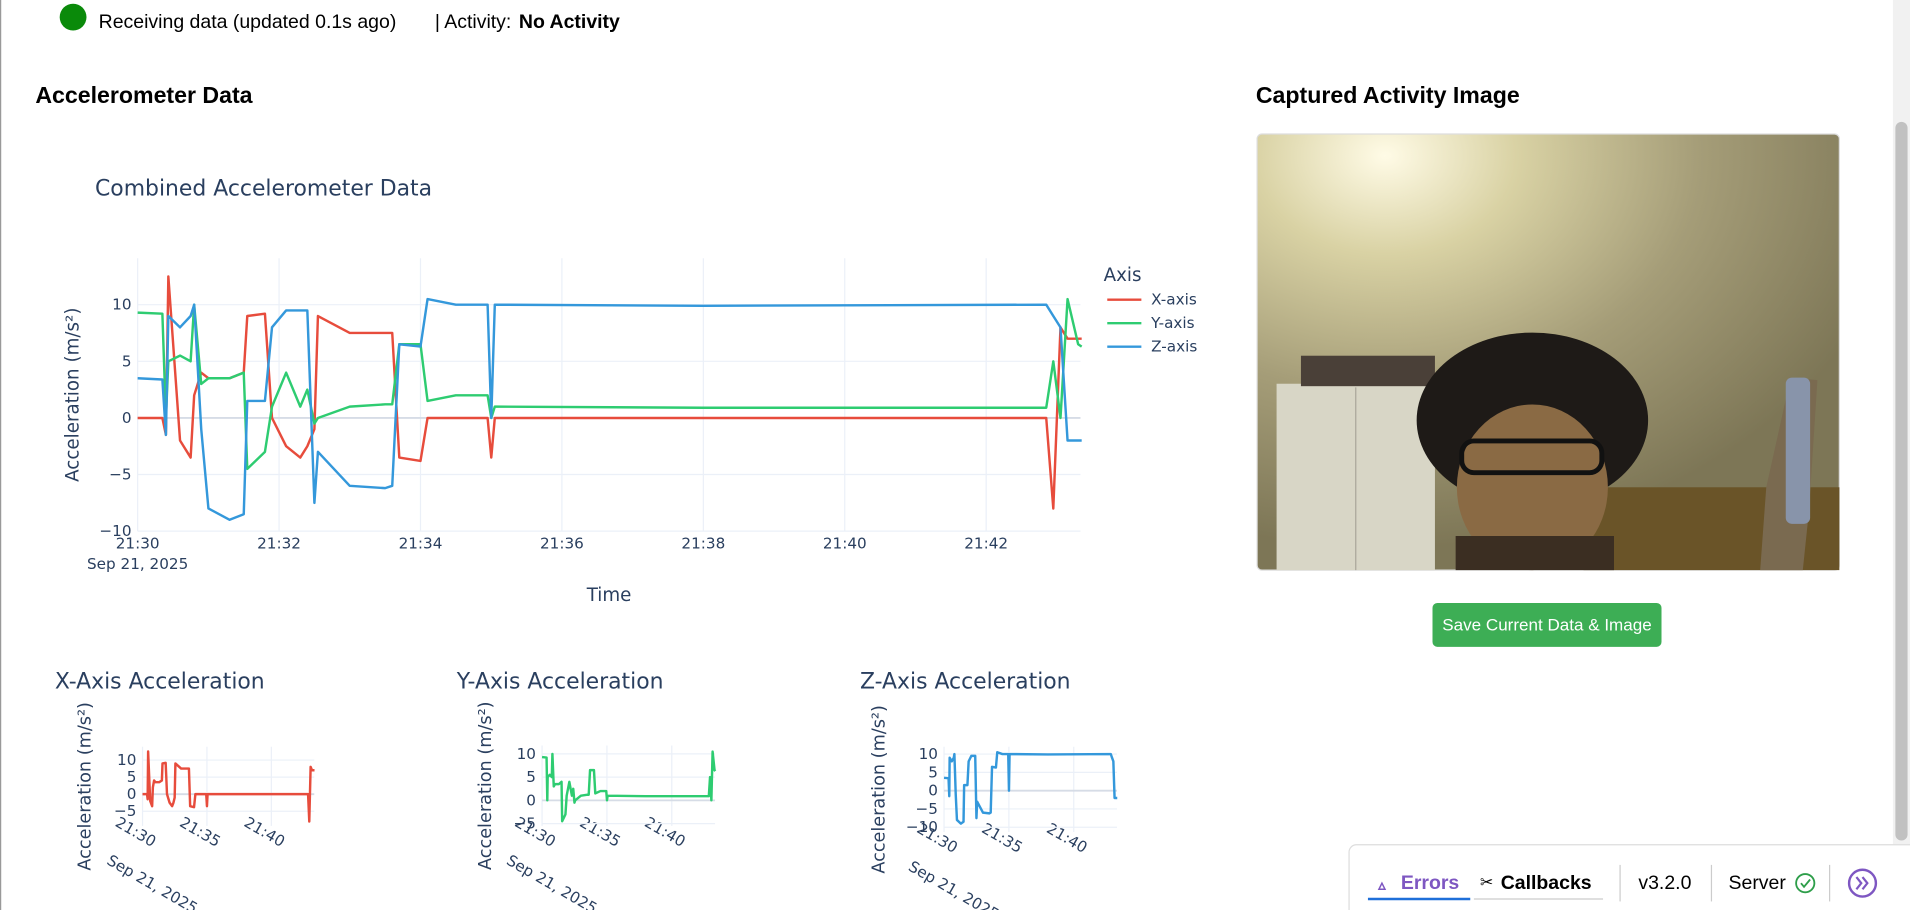 The width and height of the screenshot is (1910, 910). I want to click on x-tick-label: 21:34, so click(421, 543).